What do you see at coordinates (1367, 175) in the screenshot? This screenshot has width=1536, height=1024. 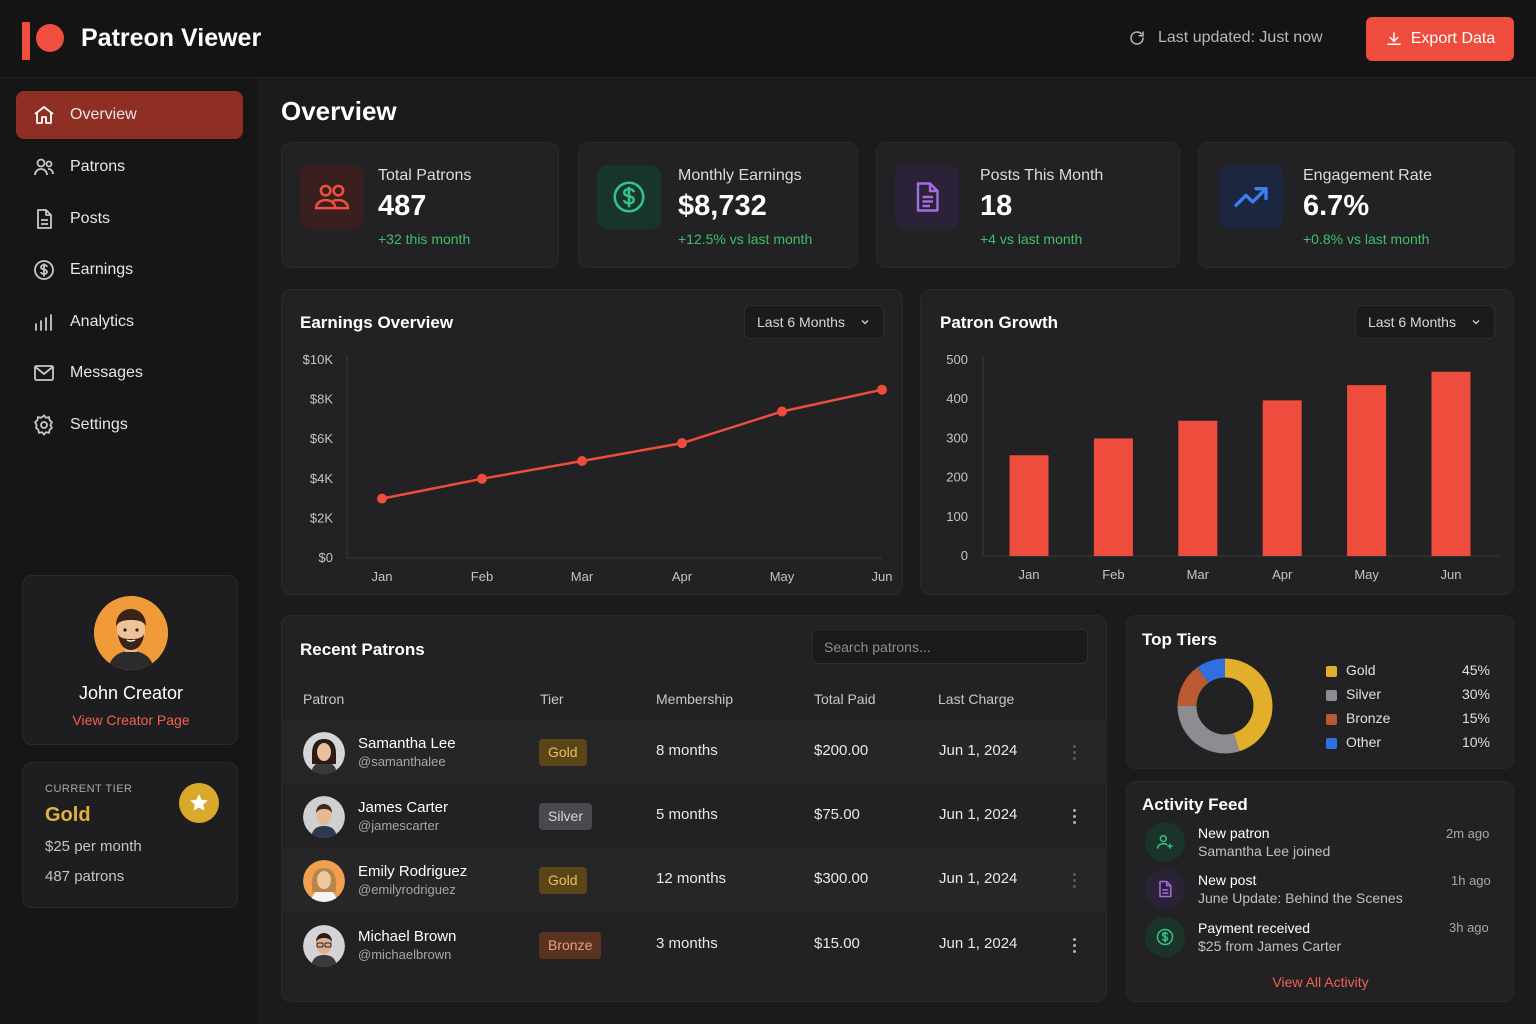 I see `stat-label: Engagement Rate` at bounding box center [1367, 175].